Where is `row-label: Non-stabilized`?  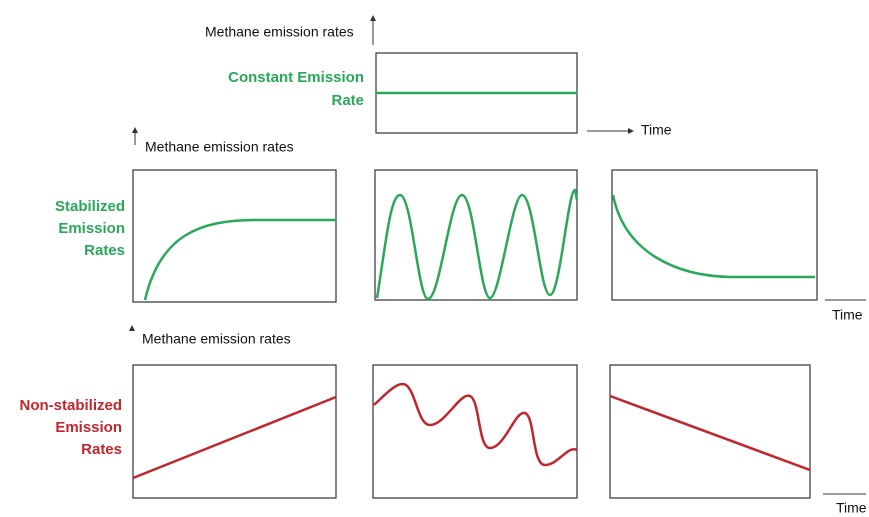
row-label: Non-stabilized is located at coordinates (70, 405).